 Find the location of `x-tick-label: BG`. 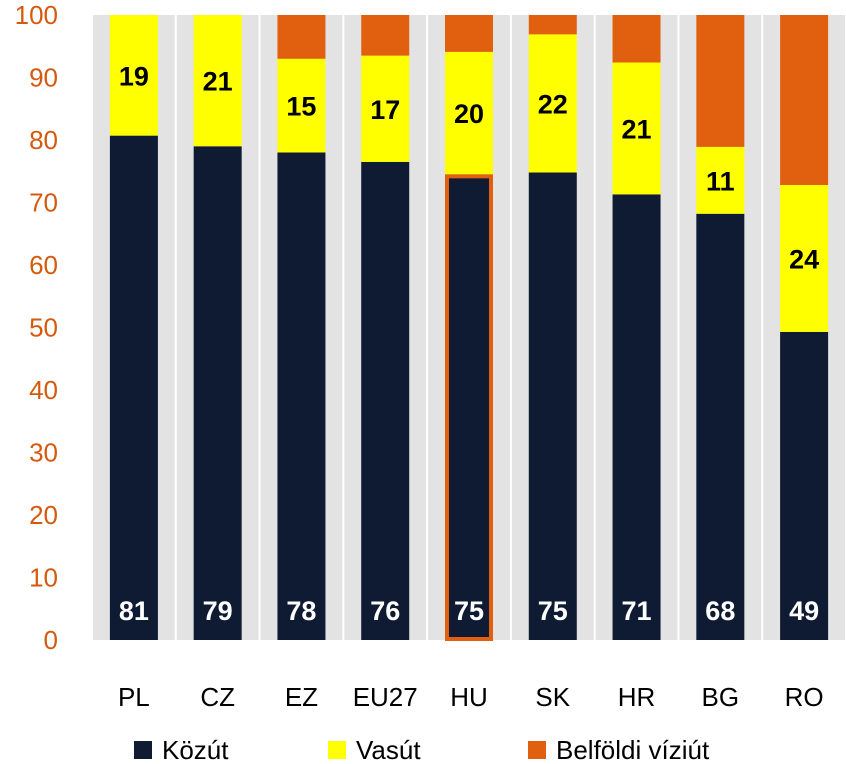

x-tick-label: BG is located at coordinates (721, 697).